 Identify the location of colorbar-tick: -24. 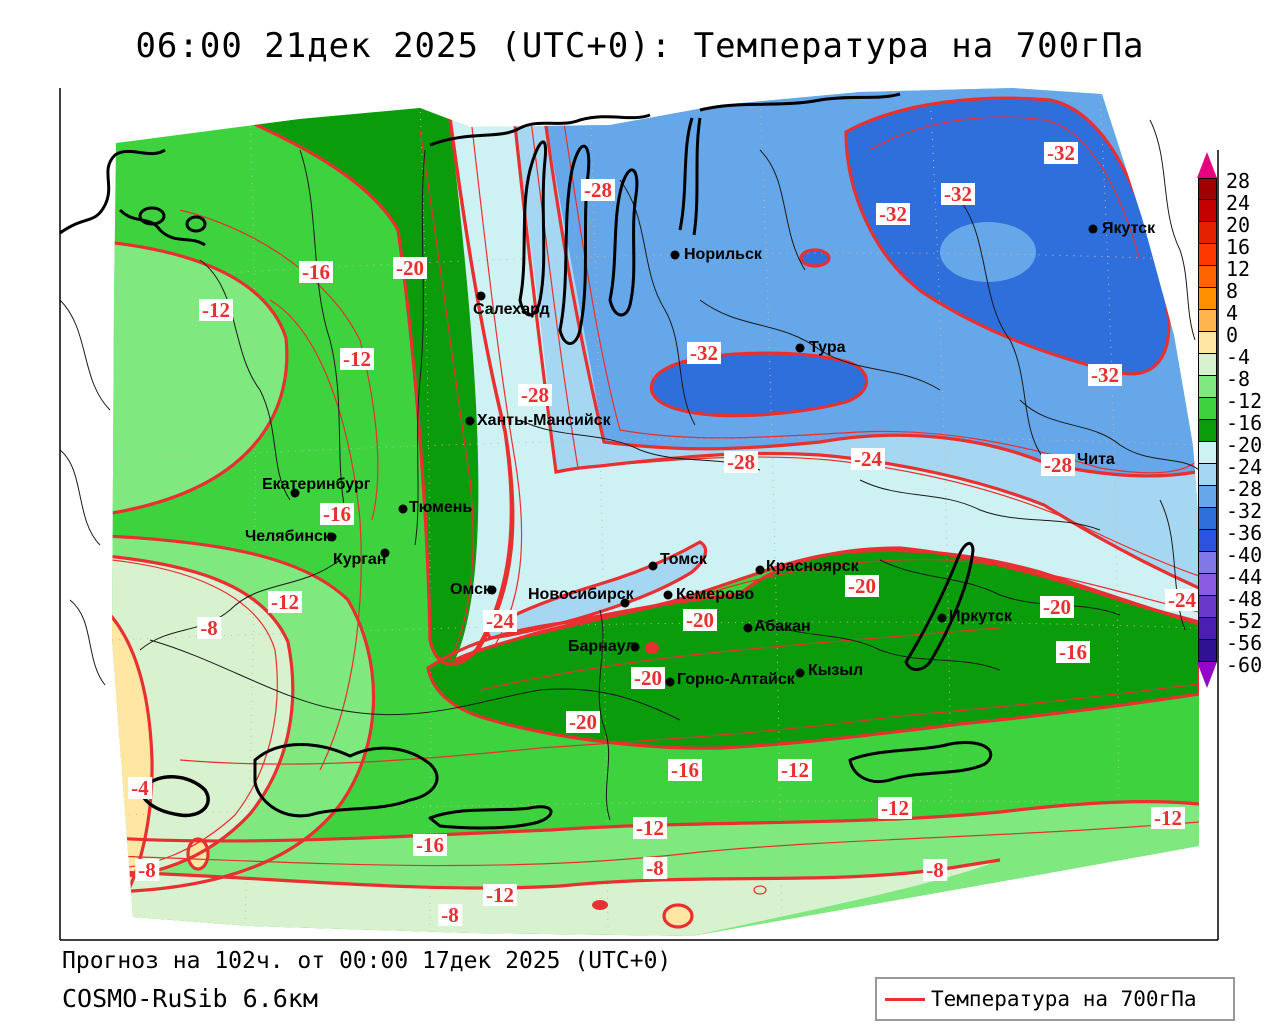
(1244, 467).